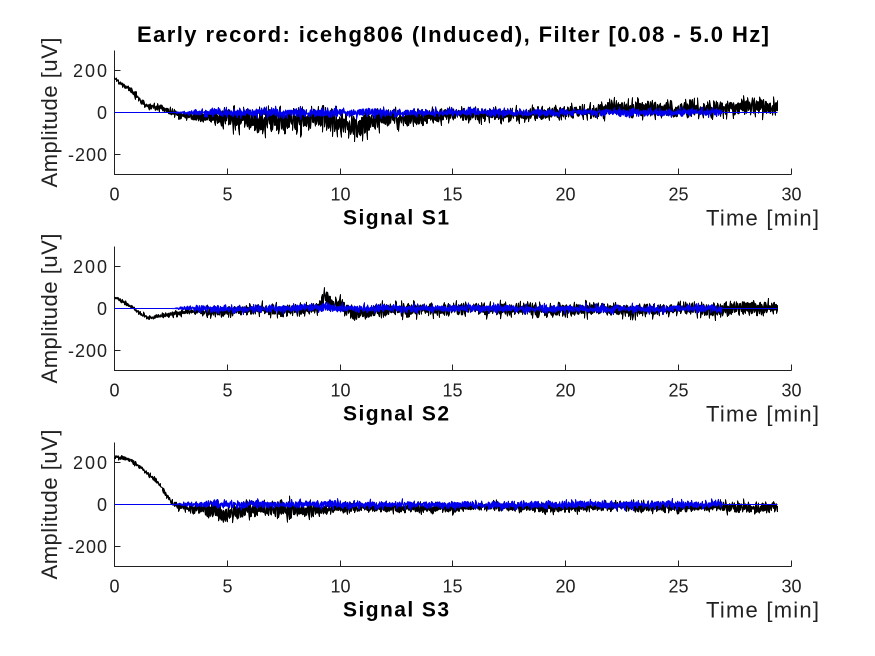 The width and height of the screenshot is (875, 656). Describe the element at coordinates (396, 414) in the screenshot. I see `svg-text: Signal S2` at that location.